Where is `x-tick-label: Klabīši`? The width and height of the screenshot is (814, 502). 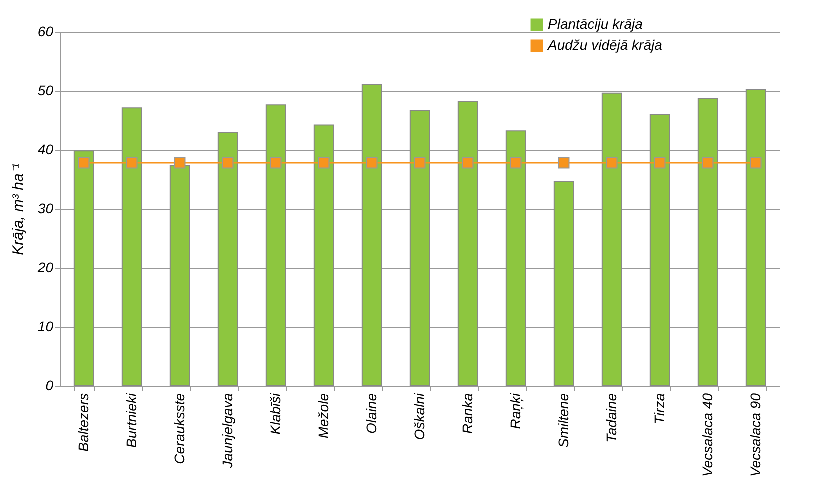 x-tick-label: Klabīši is located at coordinates (276, 413).